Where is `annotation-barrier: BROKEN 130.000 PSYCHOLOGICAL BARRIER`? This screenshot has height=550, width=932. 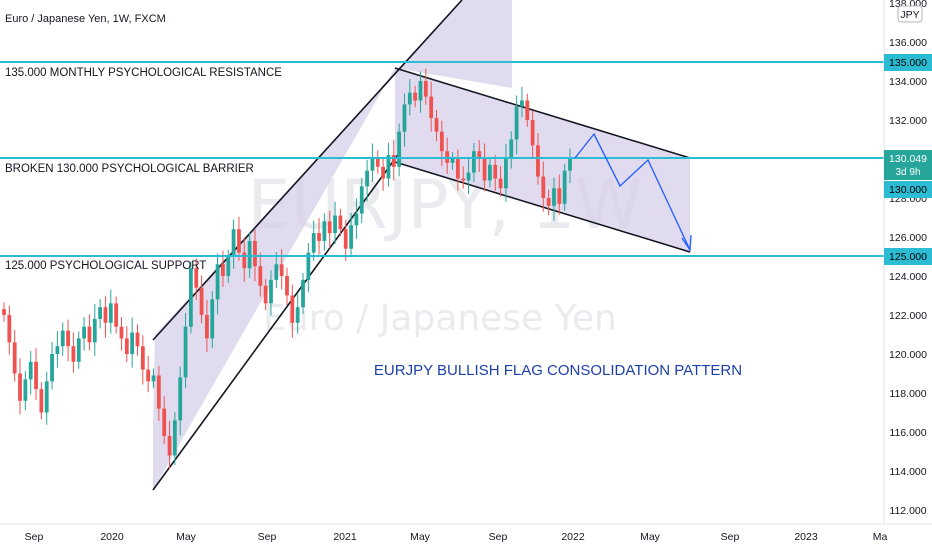
annotation-barrier: BROKEN 130.000 PSYCHOLOGICAL BARRIER is located at coordinates (129, 169).